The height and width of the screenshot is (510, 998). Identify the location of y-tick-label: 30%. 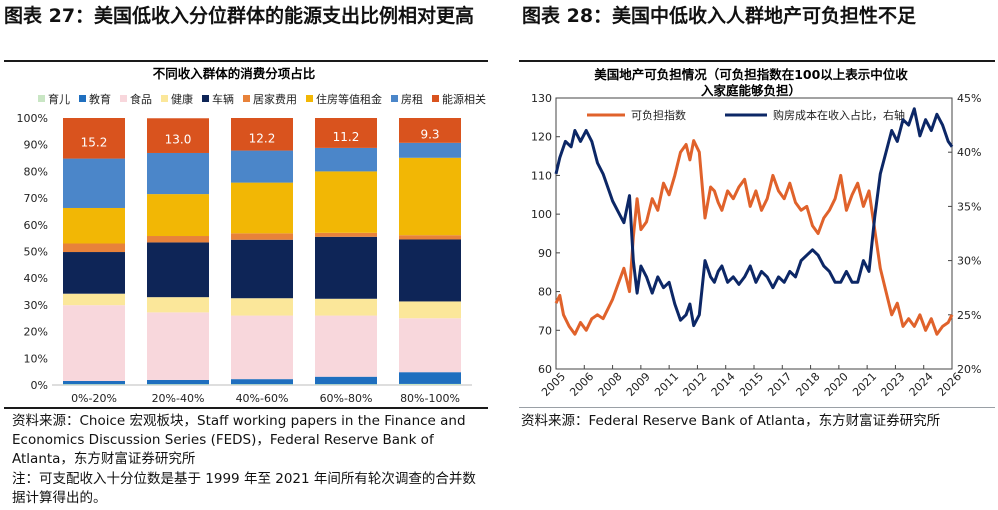
(36, 305).